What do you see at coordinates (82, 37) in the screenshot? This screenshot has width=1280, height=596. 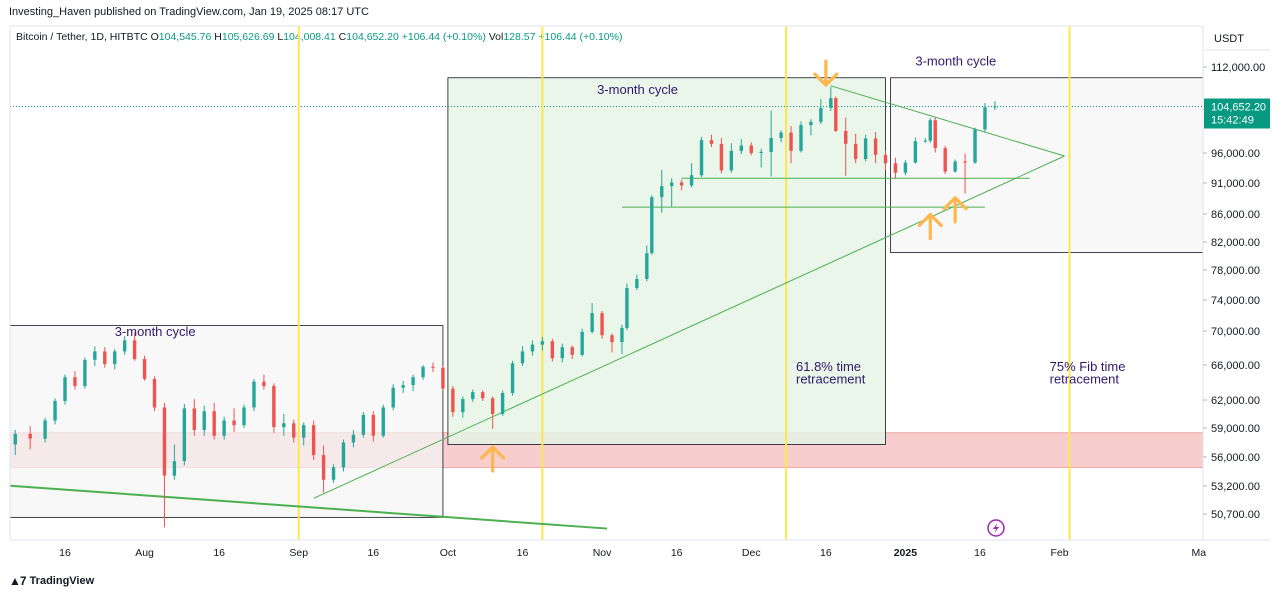 I see `symbol-name: Bitcoin / Tether, 1D, HITBTC` at bounding box center [82, 37].